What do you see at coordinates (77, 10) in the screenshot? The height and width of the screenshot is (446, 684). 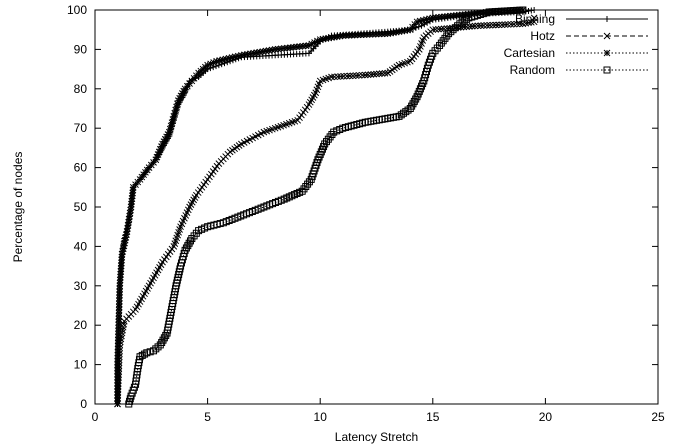 I see `y-tick-label: 100` at bounding box center [77, 10].